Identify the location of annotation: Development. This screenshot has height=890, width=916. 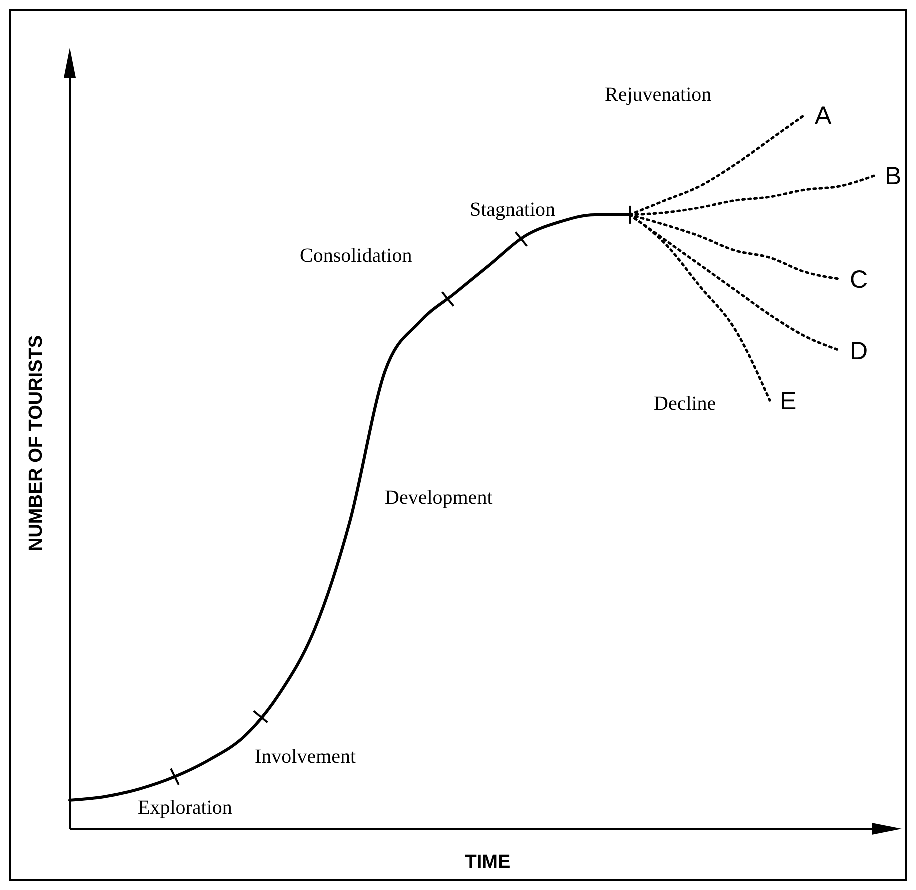
(439, 498).